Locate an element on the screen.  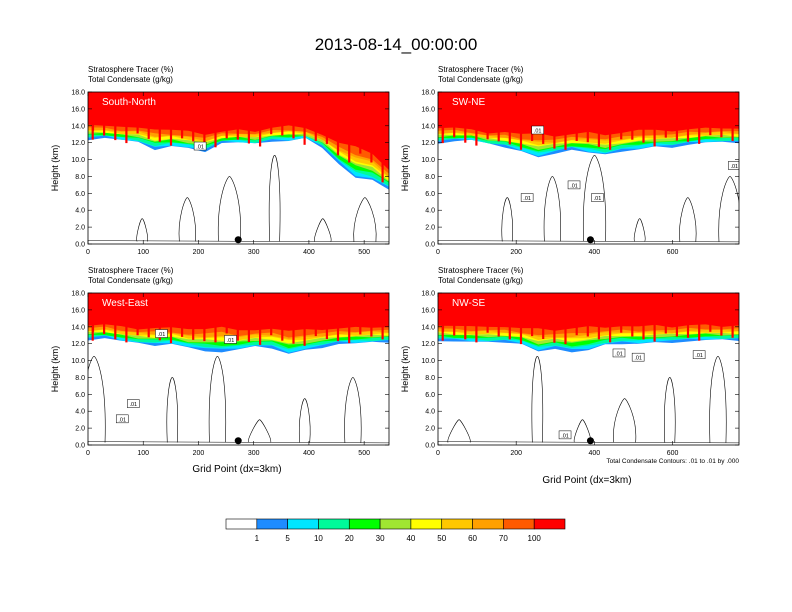
y-tick-label: 0.0 is located at coordinates (430, 245).